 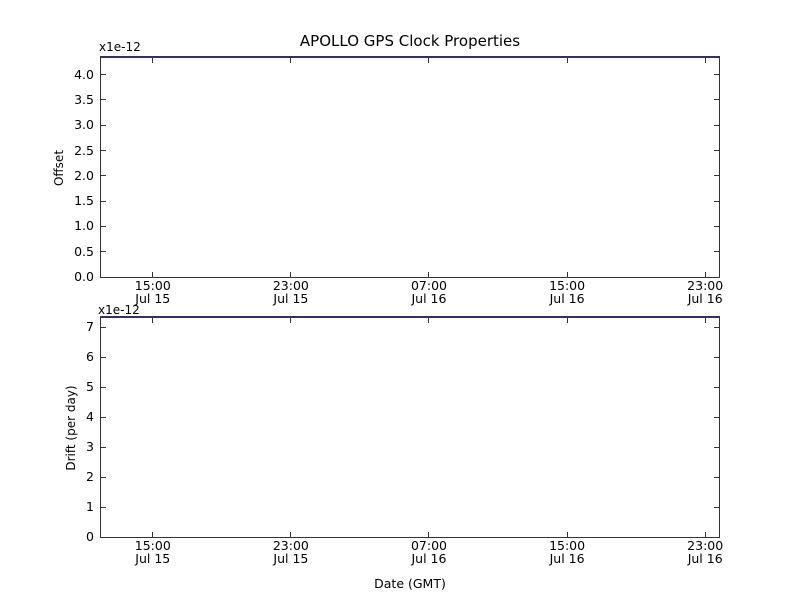 What do you see at coordinates (84, 251) in the screenshot?
I see `y-tick-label: 0.5` at bounding box center [84, 251].